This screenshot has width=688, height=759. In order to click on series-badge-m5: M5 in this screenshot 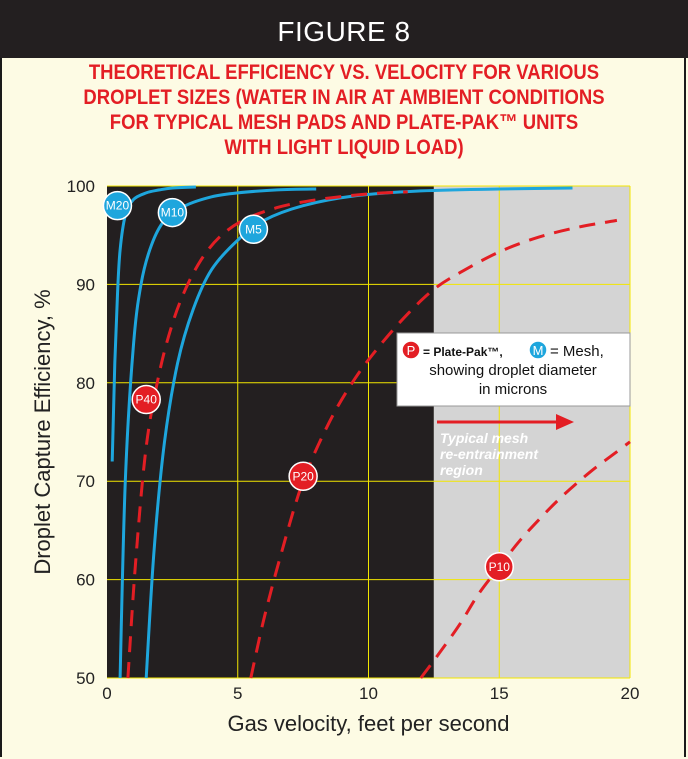, I will do `click(253, 229)`.